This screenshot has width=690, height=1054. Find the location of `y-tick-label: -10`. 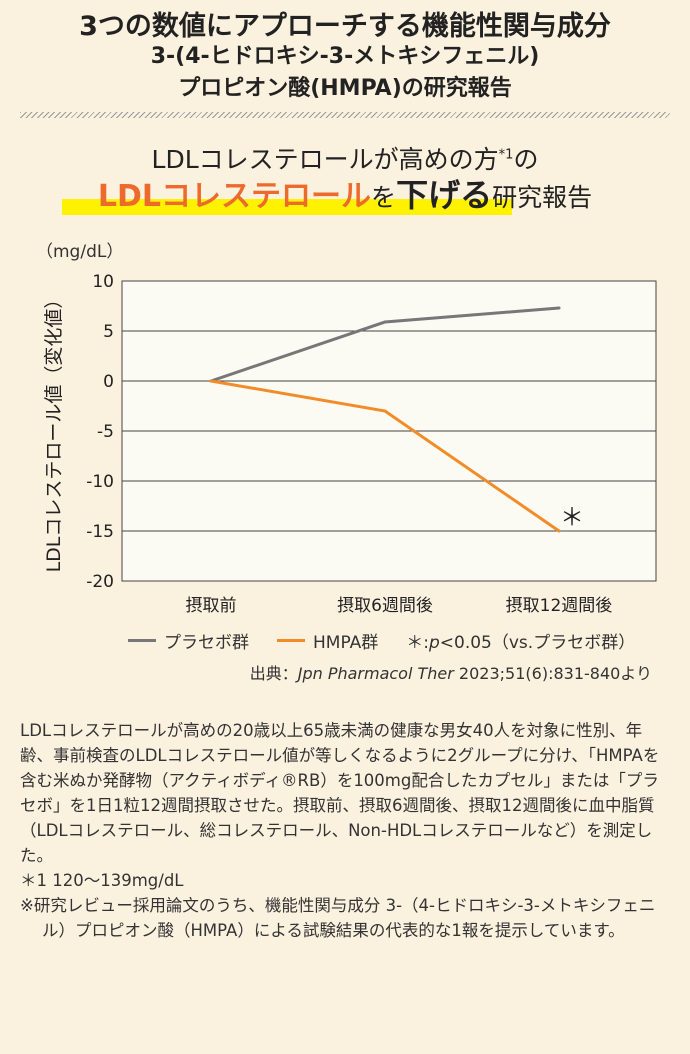

y-tick-label: -10 is located at coordinates (100, 482).